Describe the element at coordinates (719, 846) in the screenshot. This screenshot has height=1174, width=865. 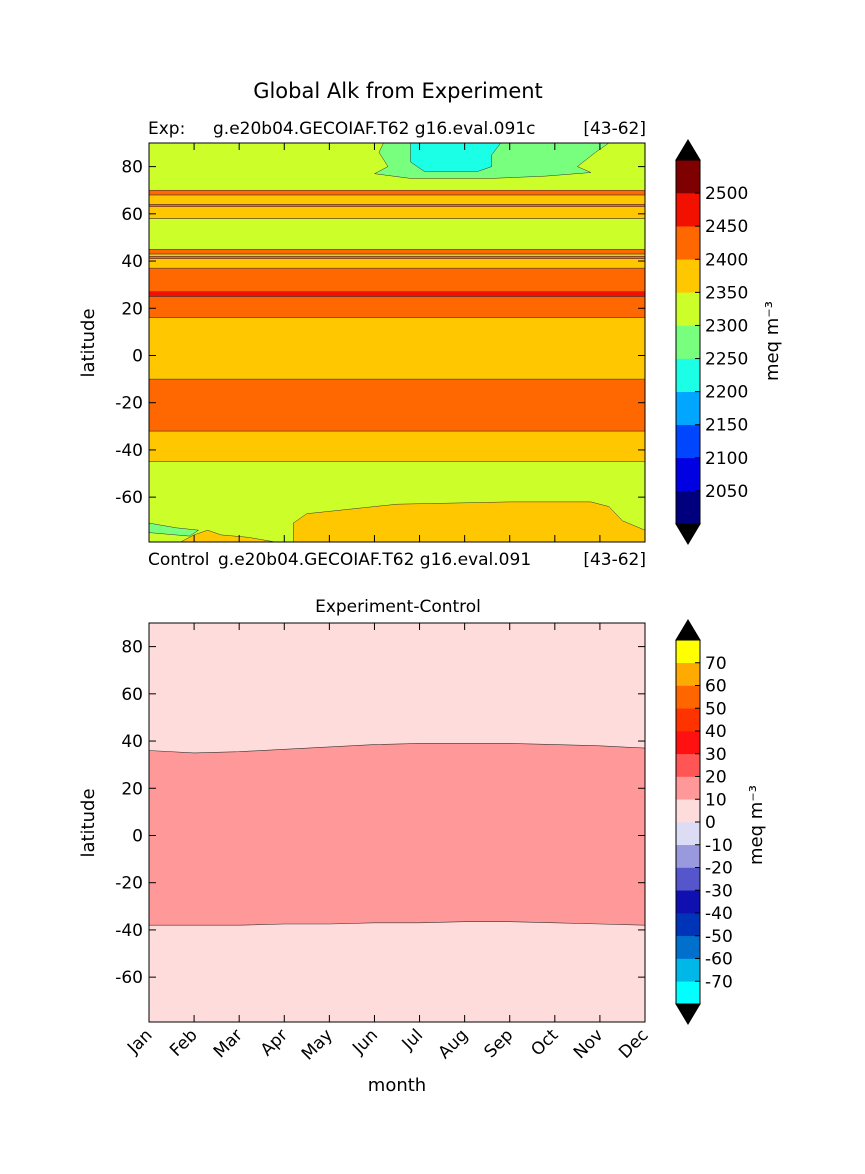
I see `colorbar2-tick-label: -10` at that location.